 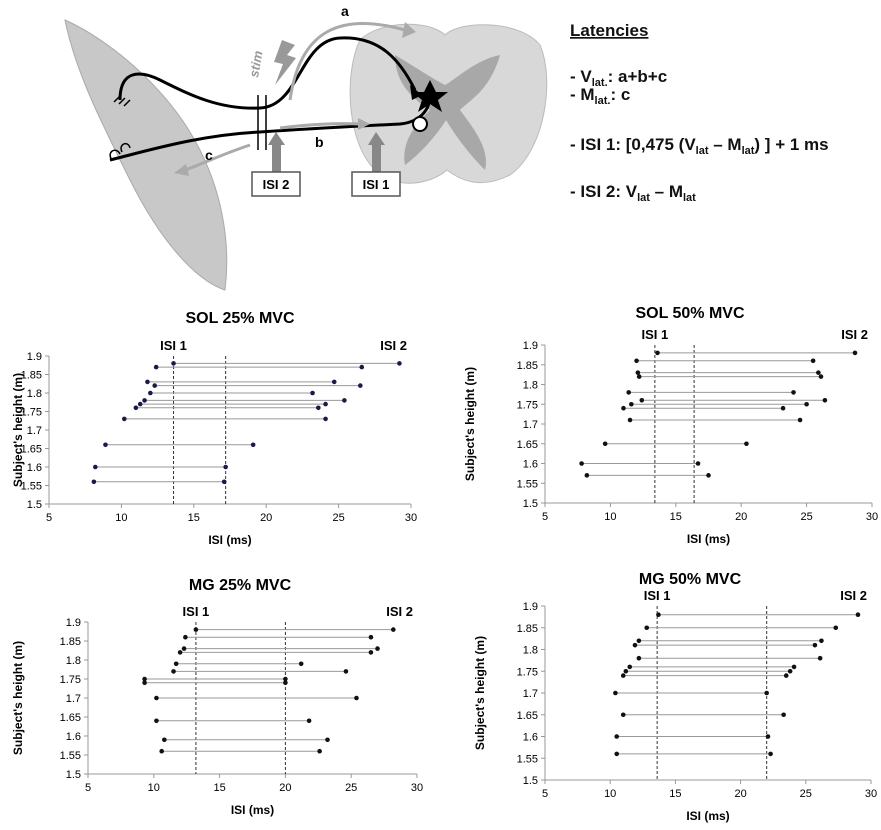 What do you see at coordinates (267, 73) in the screenshot?
I see `afferent-nerve` at bounding box center [267, 73].